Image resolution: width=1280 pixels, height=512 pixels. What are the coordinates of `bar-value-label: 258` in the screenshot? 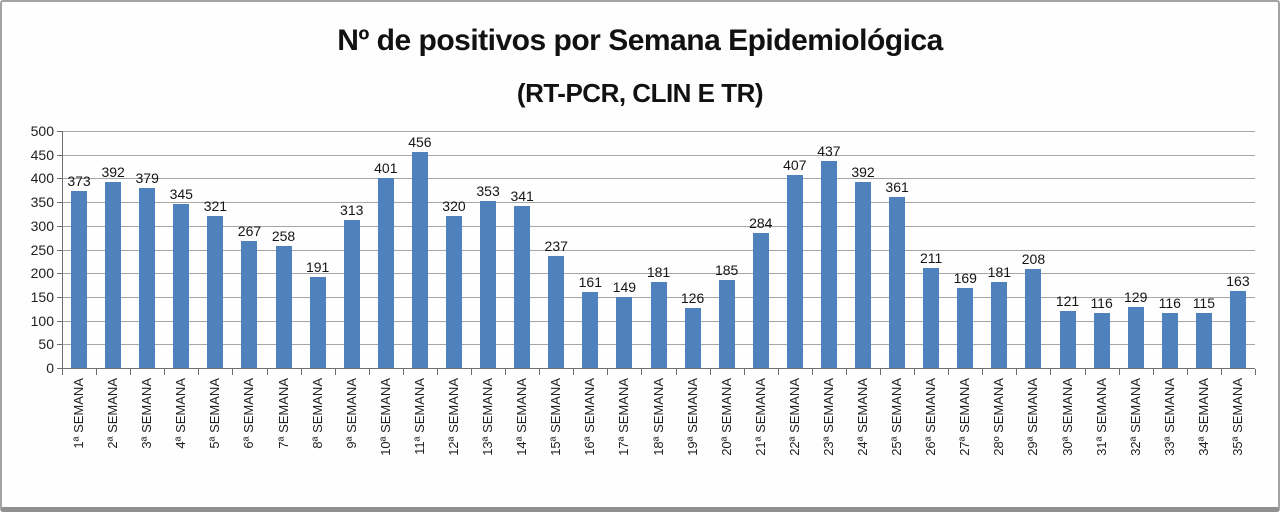 It's located at (283, 235).